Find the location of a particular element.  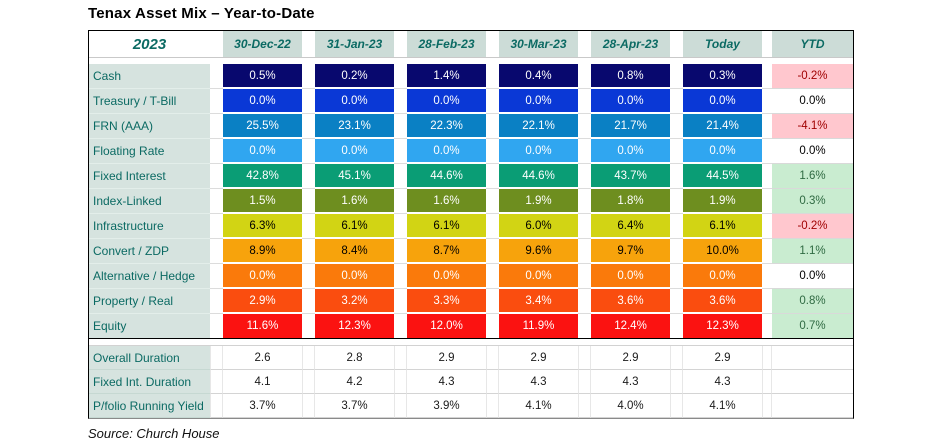

ytd-header: YTD is located at coordinates (812, 44).